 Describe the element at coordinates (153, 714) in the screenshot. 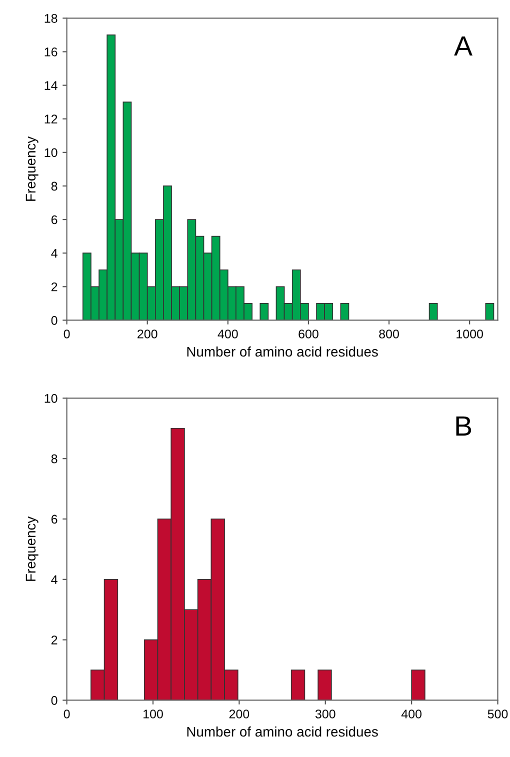

I see `x-tick-label: 100` at that location.